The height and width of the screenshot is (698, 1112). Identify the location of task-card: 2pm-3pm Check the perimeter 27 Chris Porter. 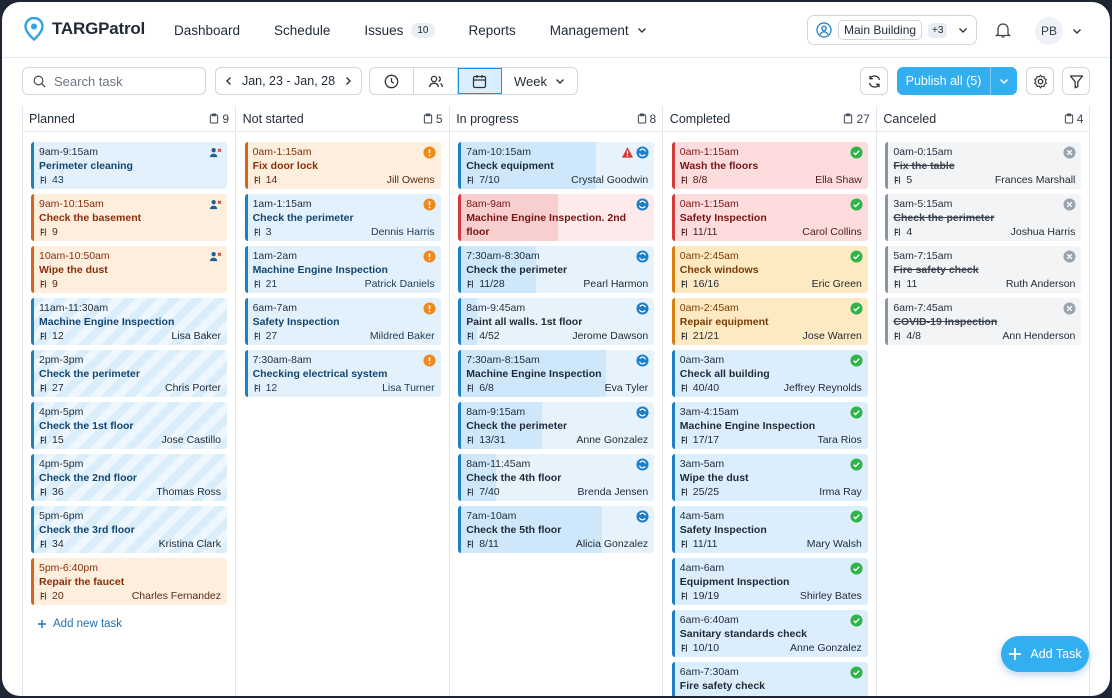
(129, 373).